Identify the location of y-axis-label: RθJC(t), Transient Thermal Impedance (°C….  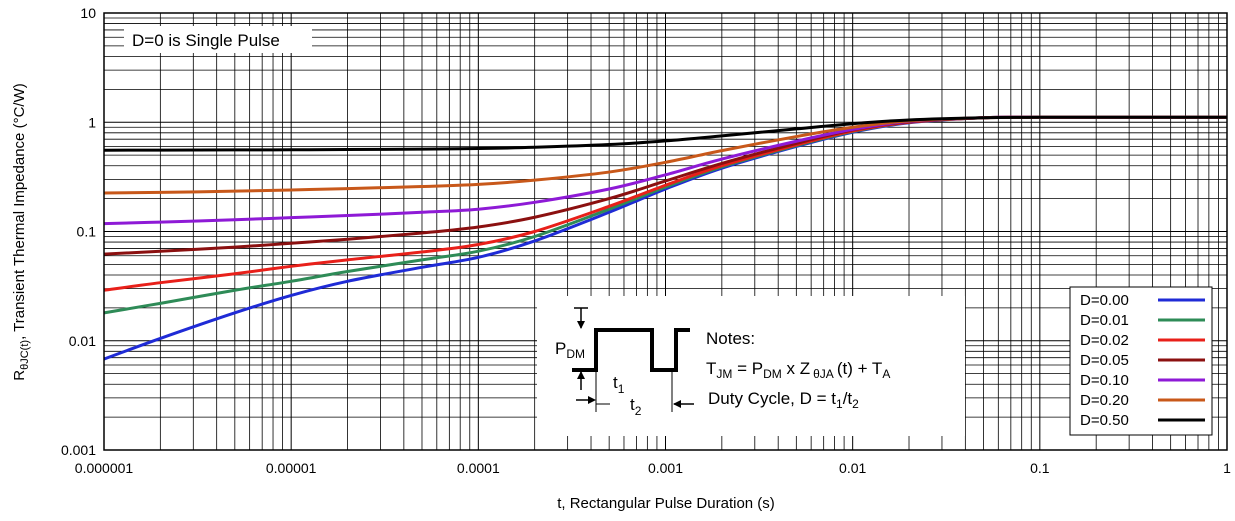
(21, 231).